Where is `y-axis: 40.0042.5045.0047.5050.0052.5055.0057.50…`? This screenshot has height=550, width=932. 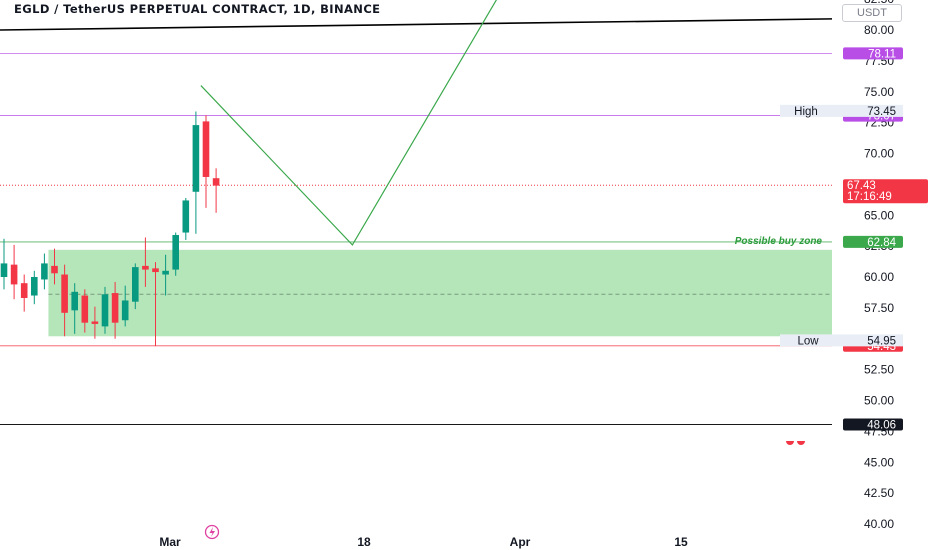
y-axis: 40.0042.5045.0047.5050.0052.5055.0057.50… is located at coordinates (879, 265).